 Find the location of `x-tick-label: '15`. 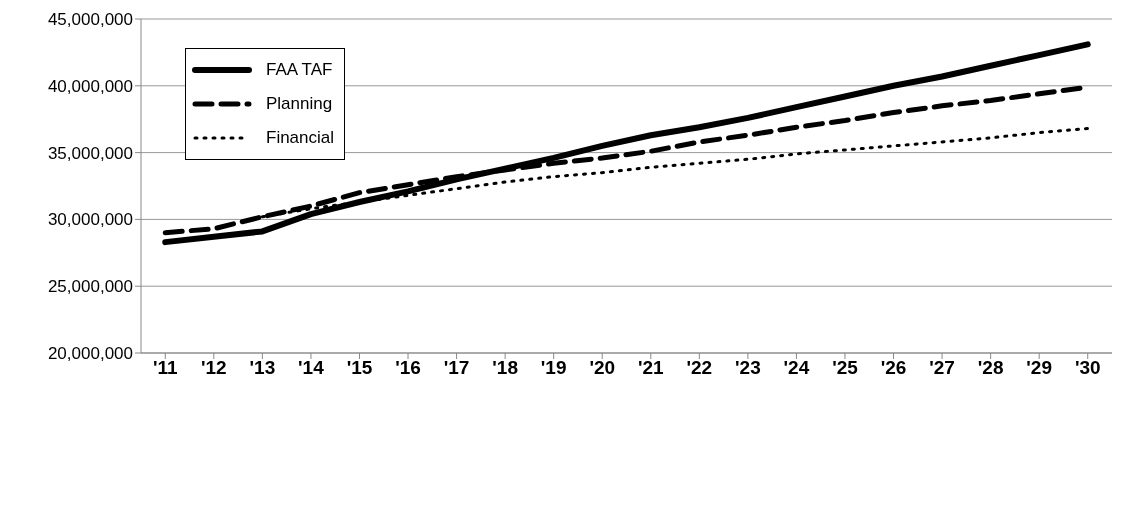

x-tick-label: '15 is located at coordinates (359, 368).